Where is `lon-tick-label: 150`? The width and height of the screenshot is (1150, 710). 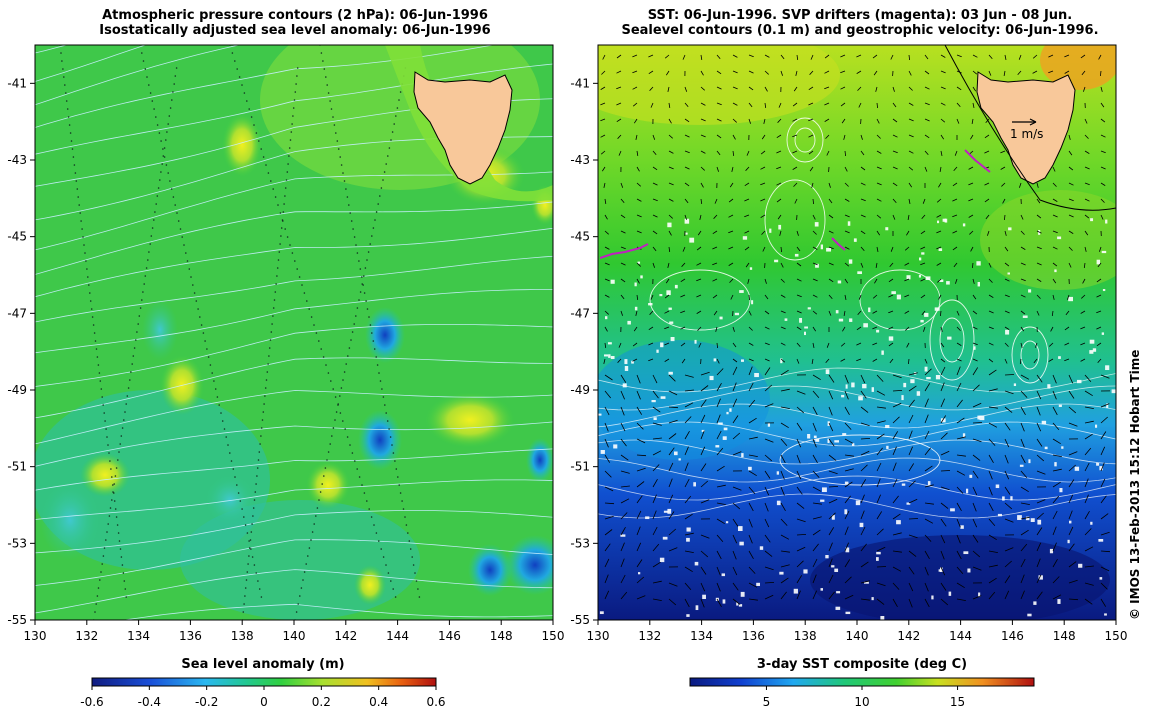
lon-tick-label: 150 is located at coordinates (1116, 636).